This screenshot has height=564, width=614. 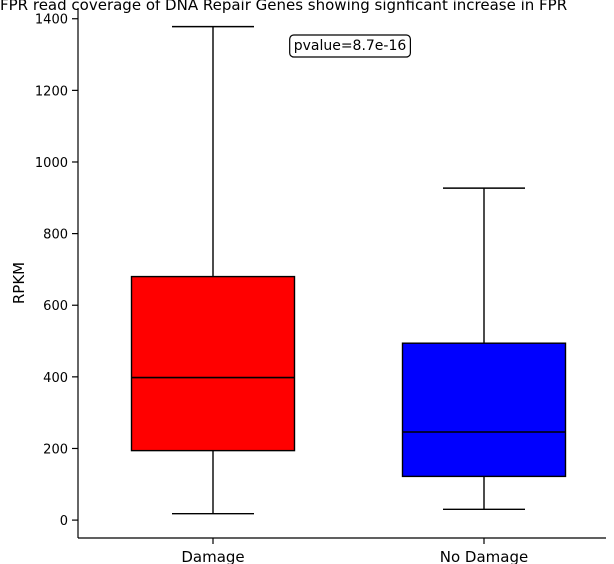 What do you see at coordinates (55, 306) in the screenshot?
I see `y-tick-label: 600` at bounding box center [55, 306].